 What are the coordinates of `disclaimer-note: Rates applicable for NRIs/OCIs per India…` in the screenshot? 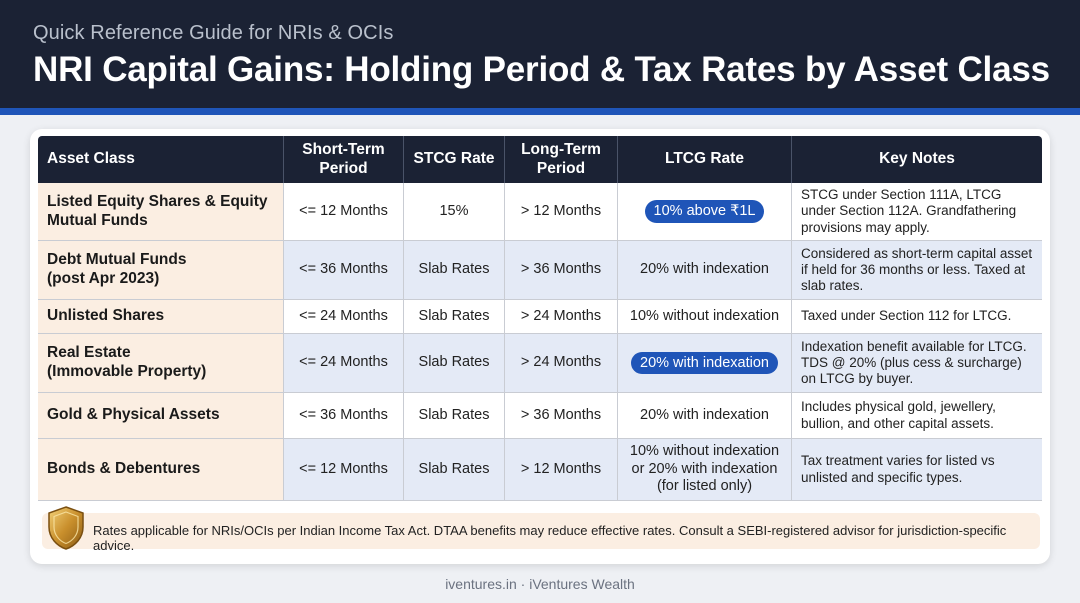 It's located at (541, 529).